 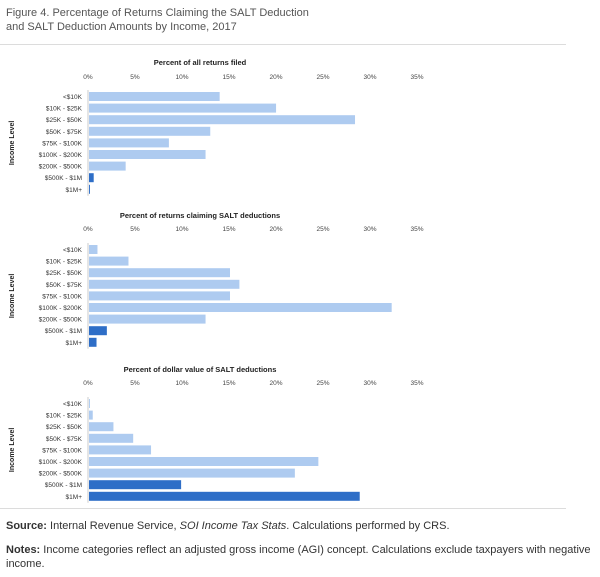 I want to click on chart-1-category-label: <$10K, so click(x=73, y=97).